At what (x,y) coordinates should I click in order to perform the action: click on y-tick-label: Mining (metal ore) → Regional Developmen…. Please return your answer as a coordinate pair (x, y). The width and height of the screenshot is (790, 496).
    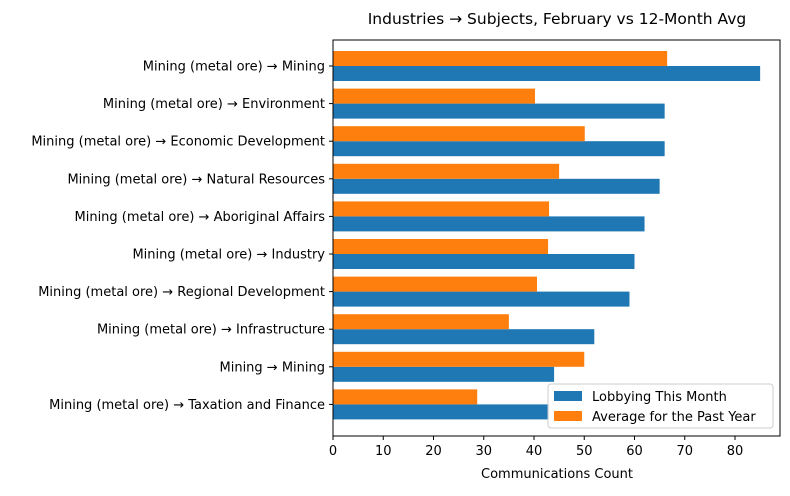
    Looking at the image, I should click on (181, 292).